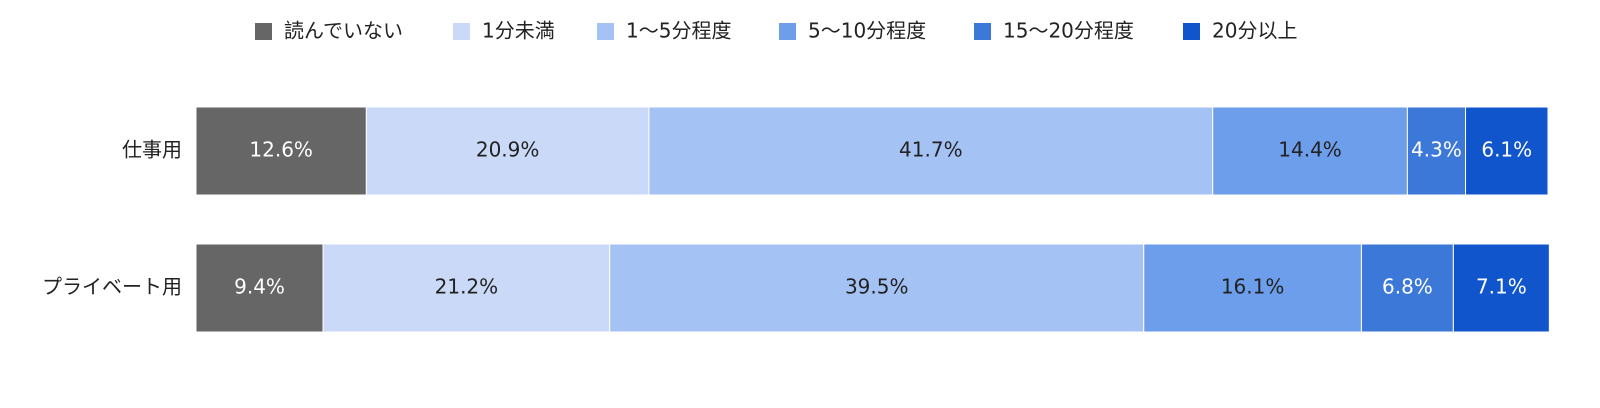  What do you see at coordinates (518, 31) in the screenshot?
I see `legend-label: 1分未満` at bounding box center [518, 31].